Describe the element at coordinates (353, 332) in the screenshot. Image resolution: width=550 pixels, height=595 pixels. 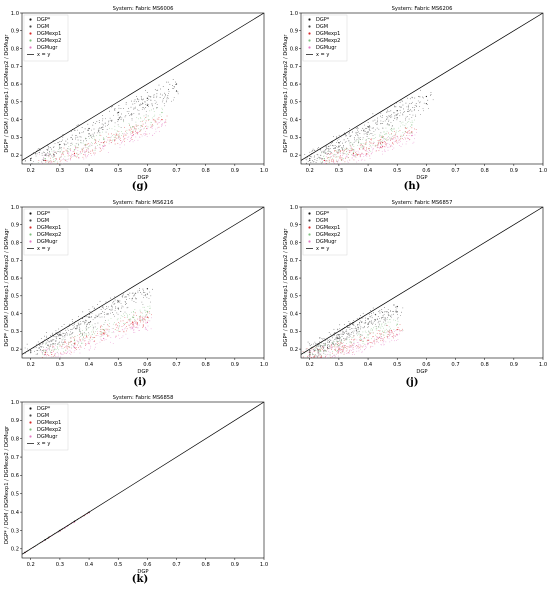
I see `plot-area` at that location.